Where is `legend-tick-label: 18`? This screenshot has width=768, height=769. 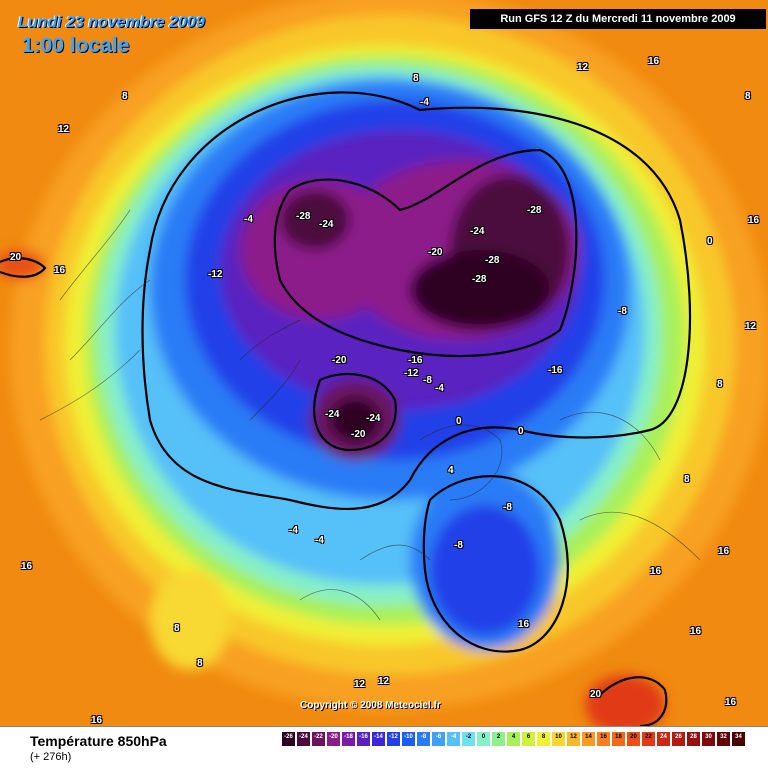
legend-tick-label: 18 is located at coordinates (618, 737).